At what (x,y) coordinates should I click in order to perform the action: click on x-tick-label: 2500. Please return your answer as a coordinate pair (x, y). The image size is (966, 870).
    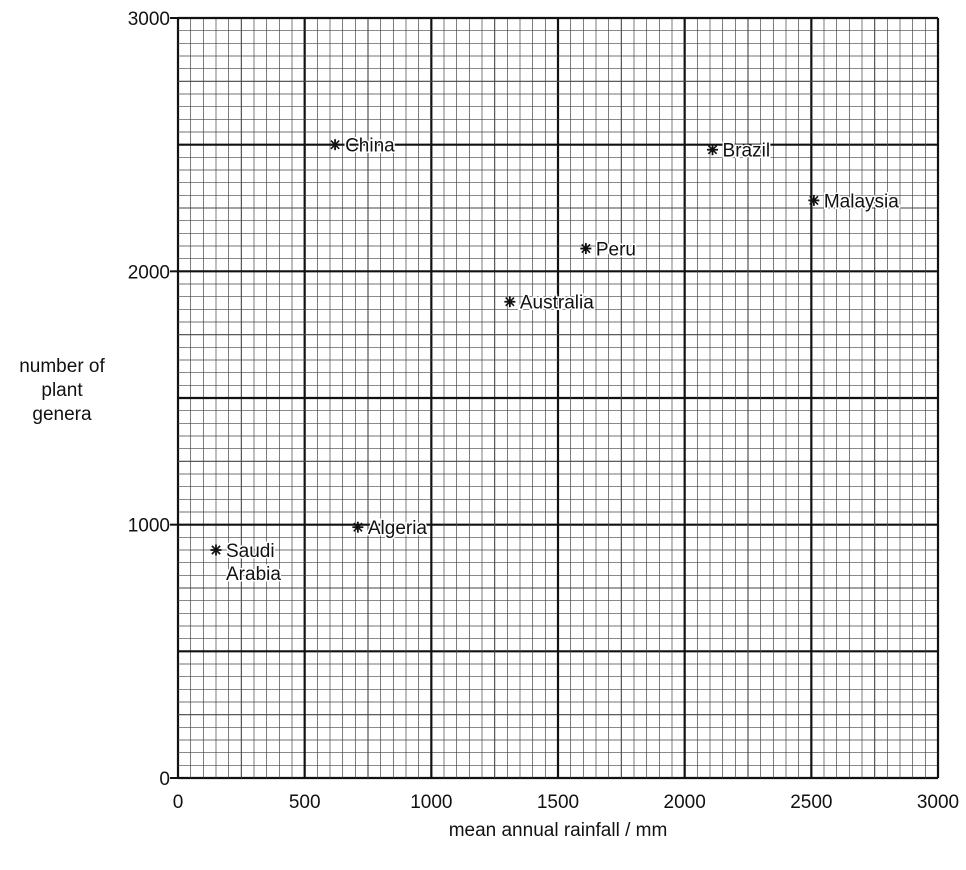
    Looking at the image, I should click on (811, 802).